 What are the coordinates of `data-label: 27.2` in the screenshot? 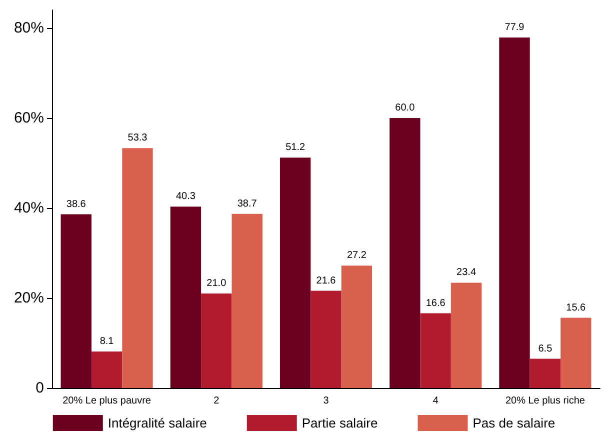 It's located at (356, 256).